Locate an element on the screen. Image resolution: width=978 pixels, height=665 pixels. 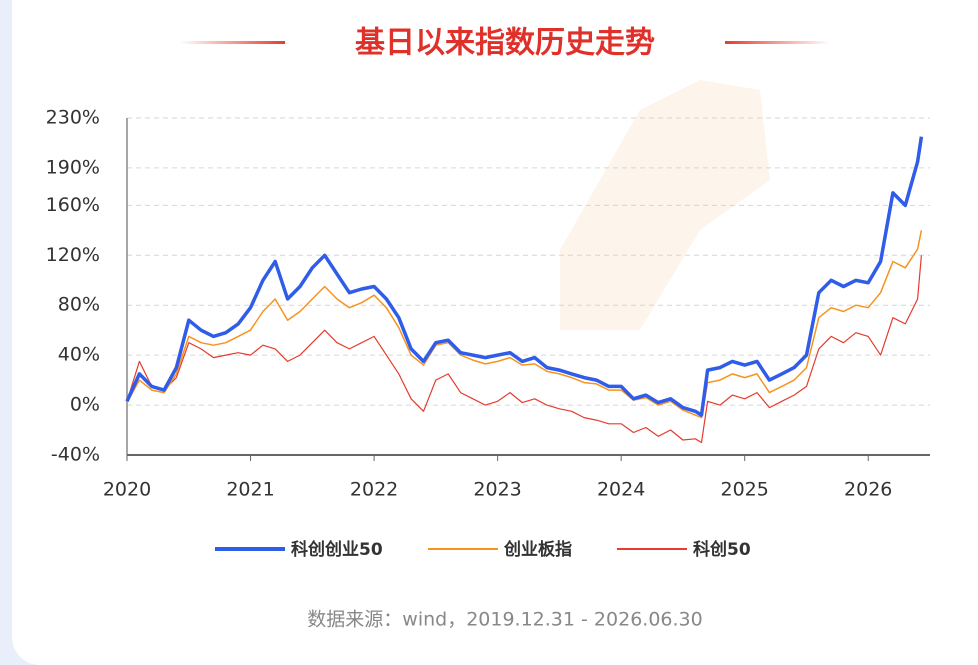
y-tick-label: 40% is located at coordinates (79, 355).